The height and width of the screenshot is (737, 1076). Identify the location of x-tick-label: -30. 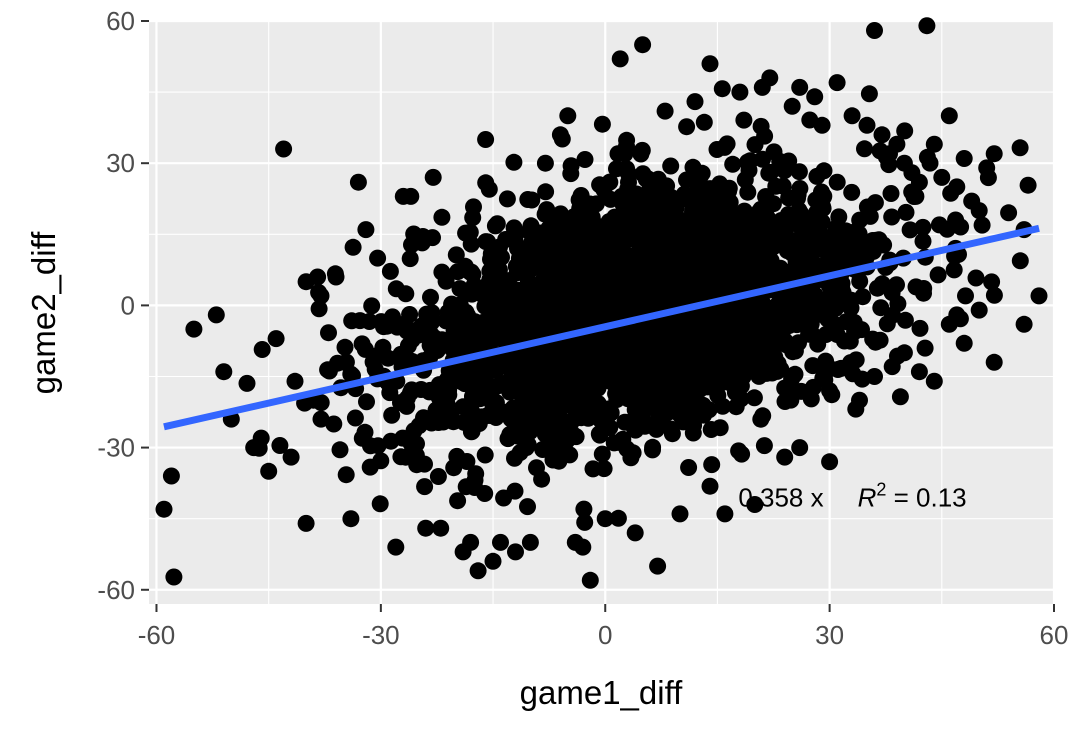
(381, 635).